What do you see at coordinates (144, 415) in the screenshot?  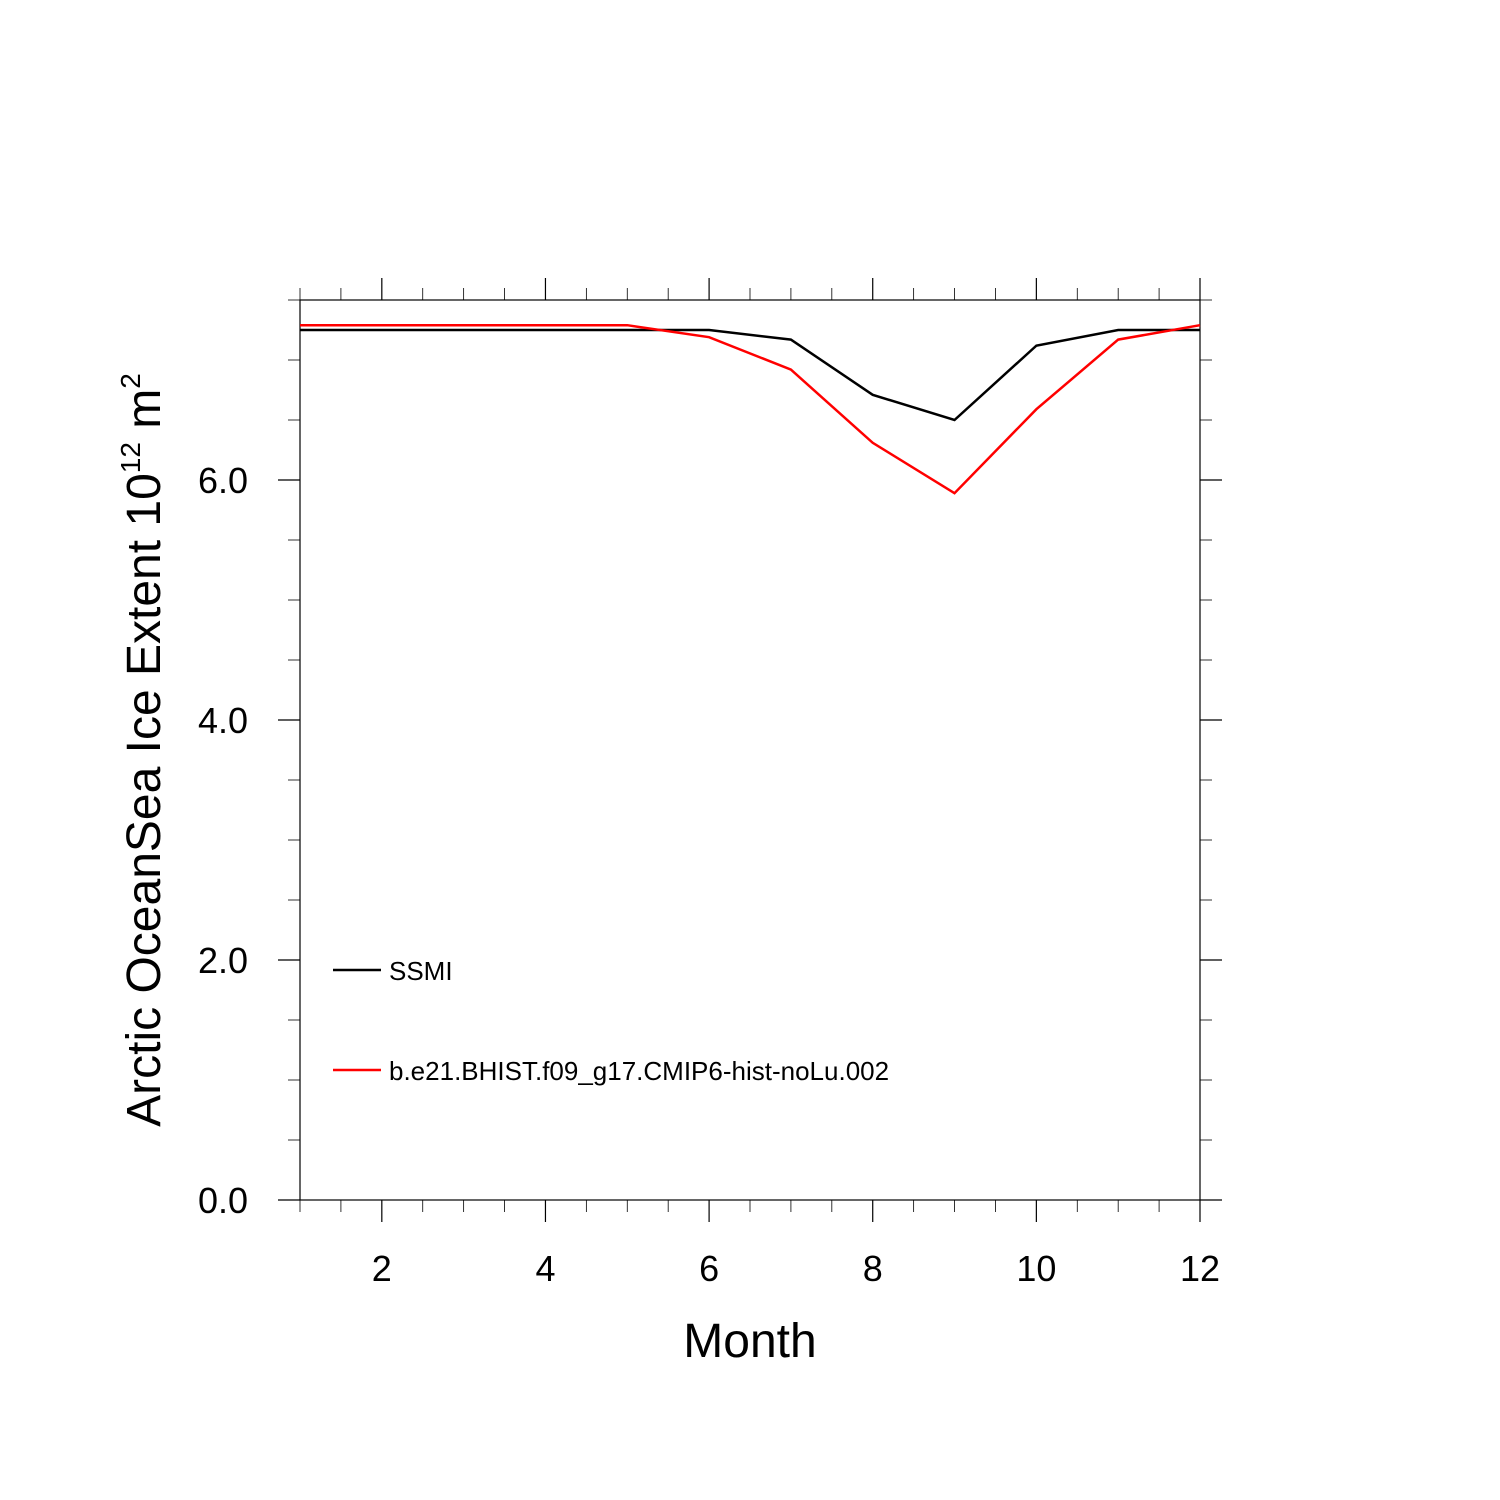 I see `y-axis-title-unit: m` at bounding box center [144, 415].